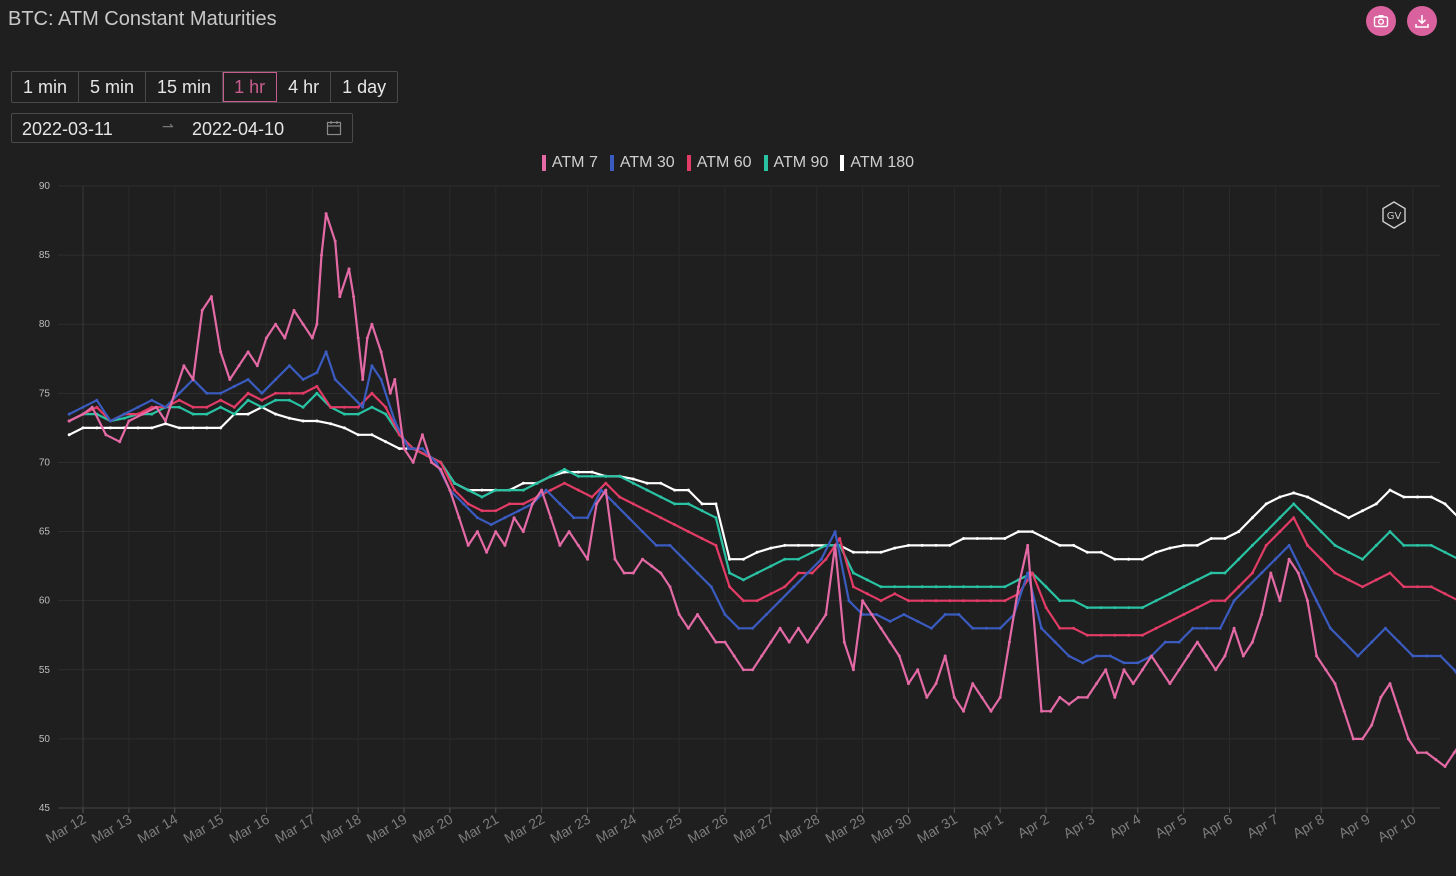 This screenshot has height=876, width=1456. I want to click on download-button, so click(1422, 21).